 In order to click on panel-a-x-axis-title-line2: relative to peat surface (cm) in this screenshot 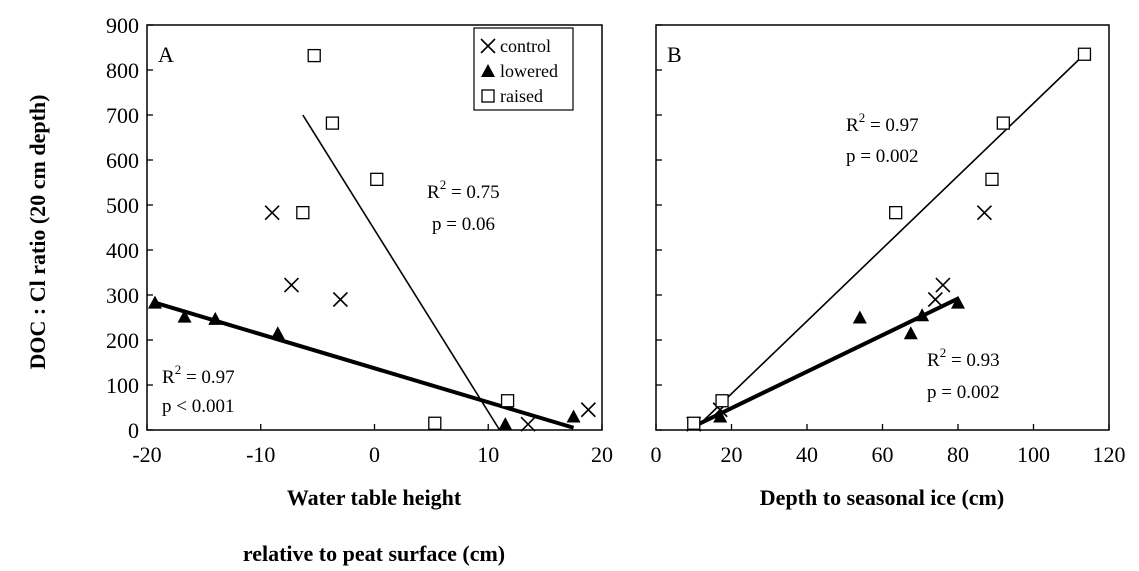, I will do `click(374, 553)`.